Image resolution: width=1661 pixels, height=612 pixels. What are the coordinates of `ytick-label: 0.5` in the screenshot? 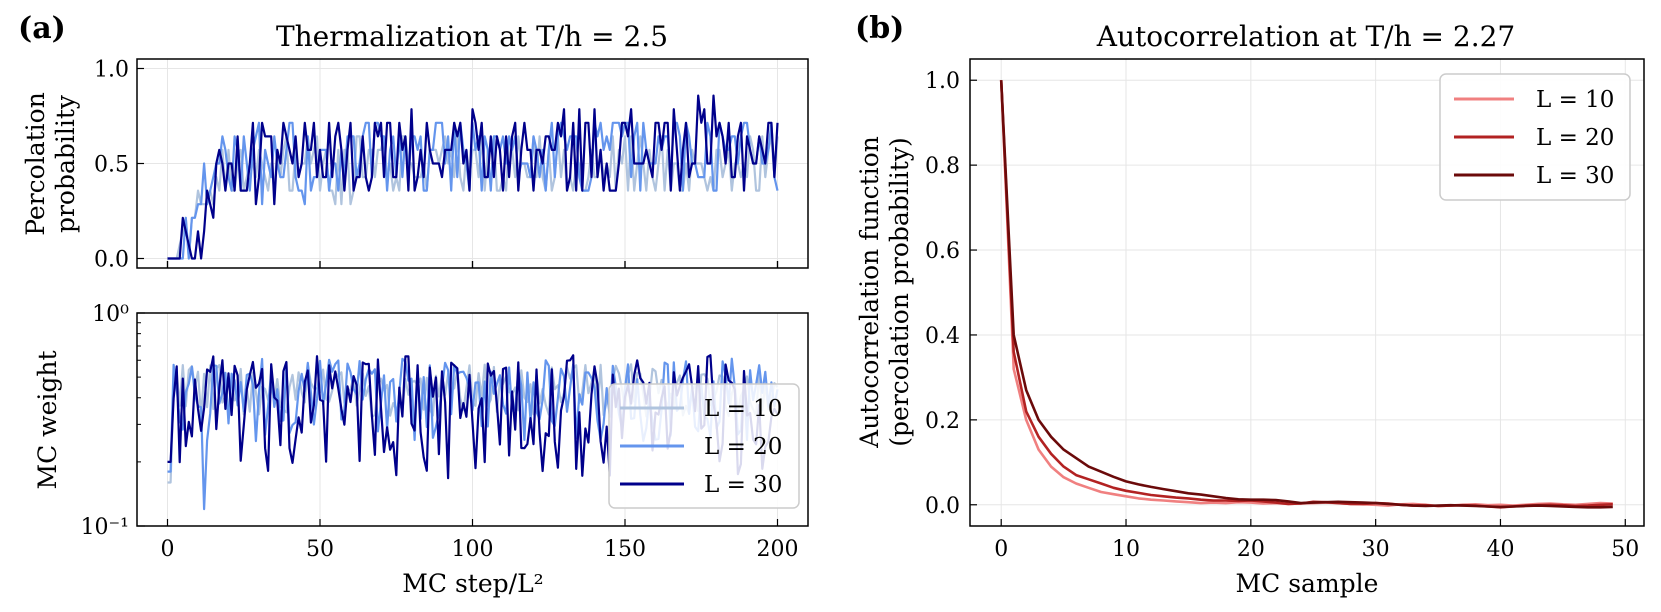 It's located at (111, 165).